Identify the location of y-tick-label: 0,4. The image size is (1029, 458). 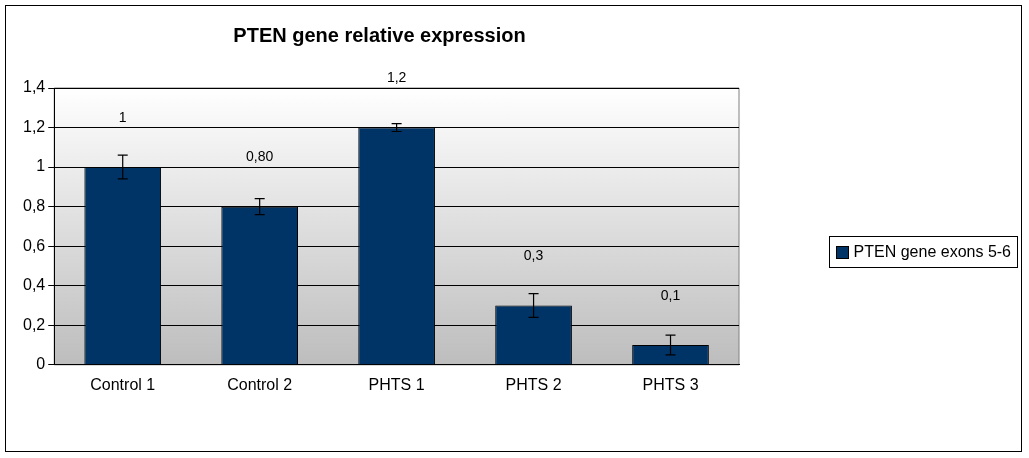
(34, 285).